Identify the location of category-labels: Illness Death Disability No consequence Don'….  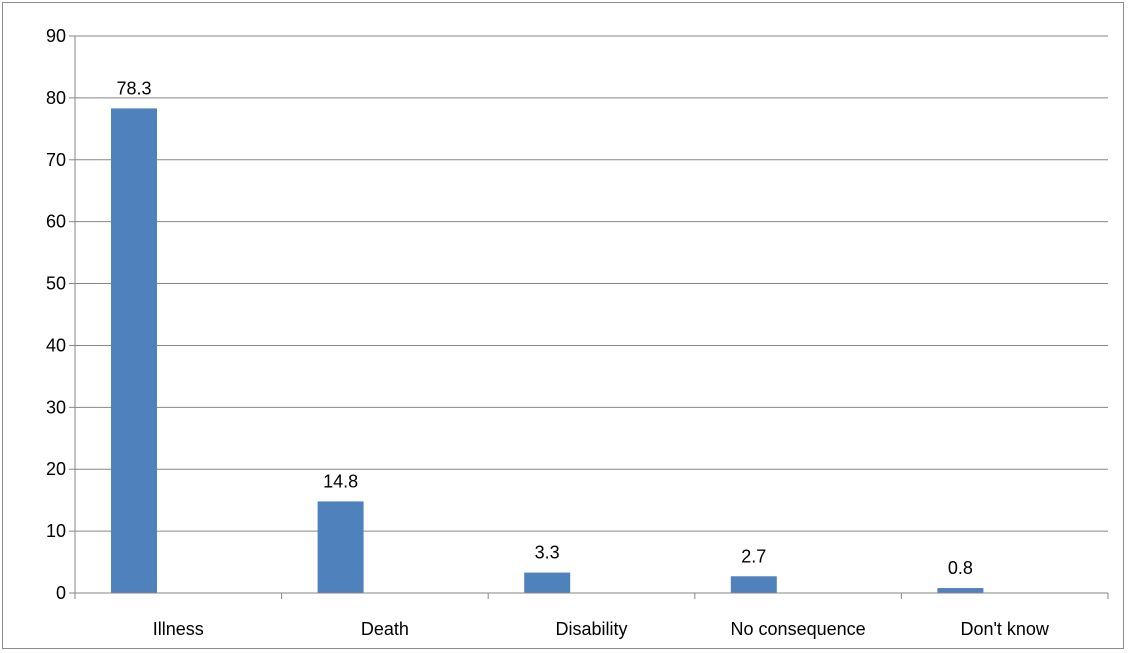
(601, 629).